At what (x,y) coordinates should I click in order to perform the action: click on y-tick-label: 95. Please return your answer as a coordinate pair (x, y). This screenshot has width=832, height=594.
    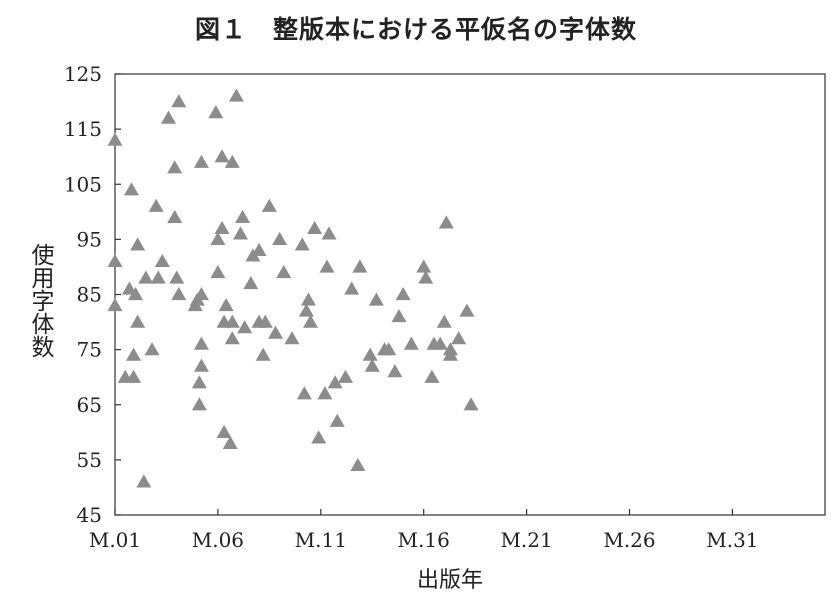
    Looking at the image, I should click on (89, 239).